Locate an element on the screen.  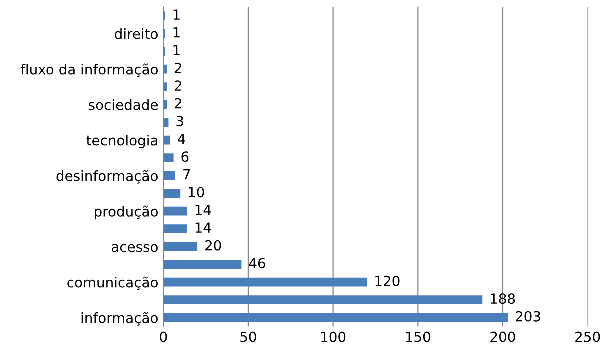
y-tick-label: produção is located at coordinates (126, 213).